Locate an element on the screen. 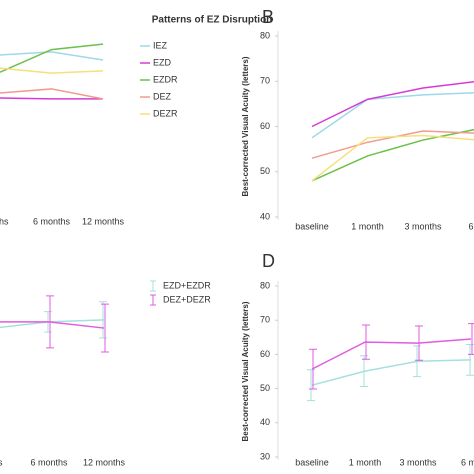 The height and width of the screenshot is (474, 474). legend-label: DEZ is located at coordinates (162, 96).